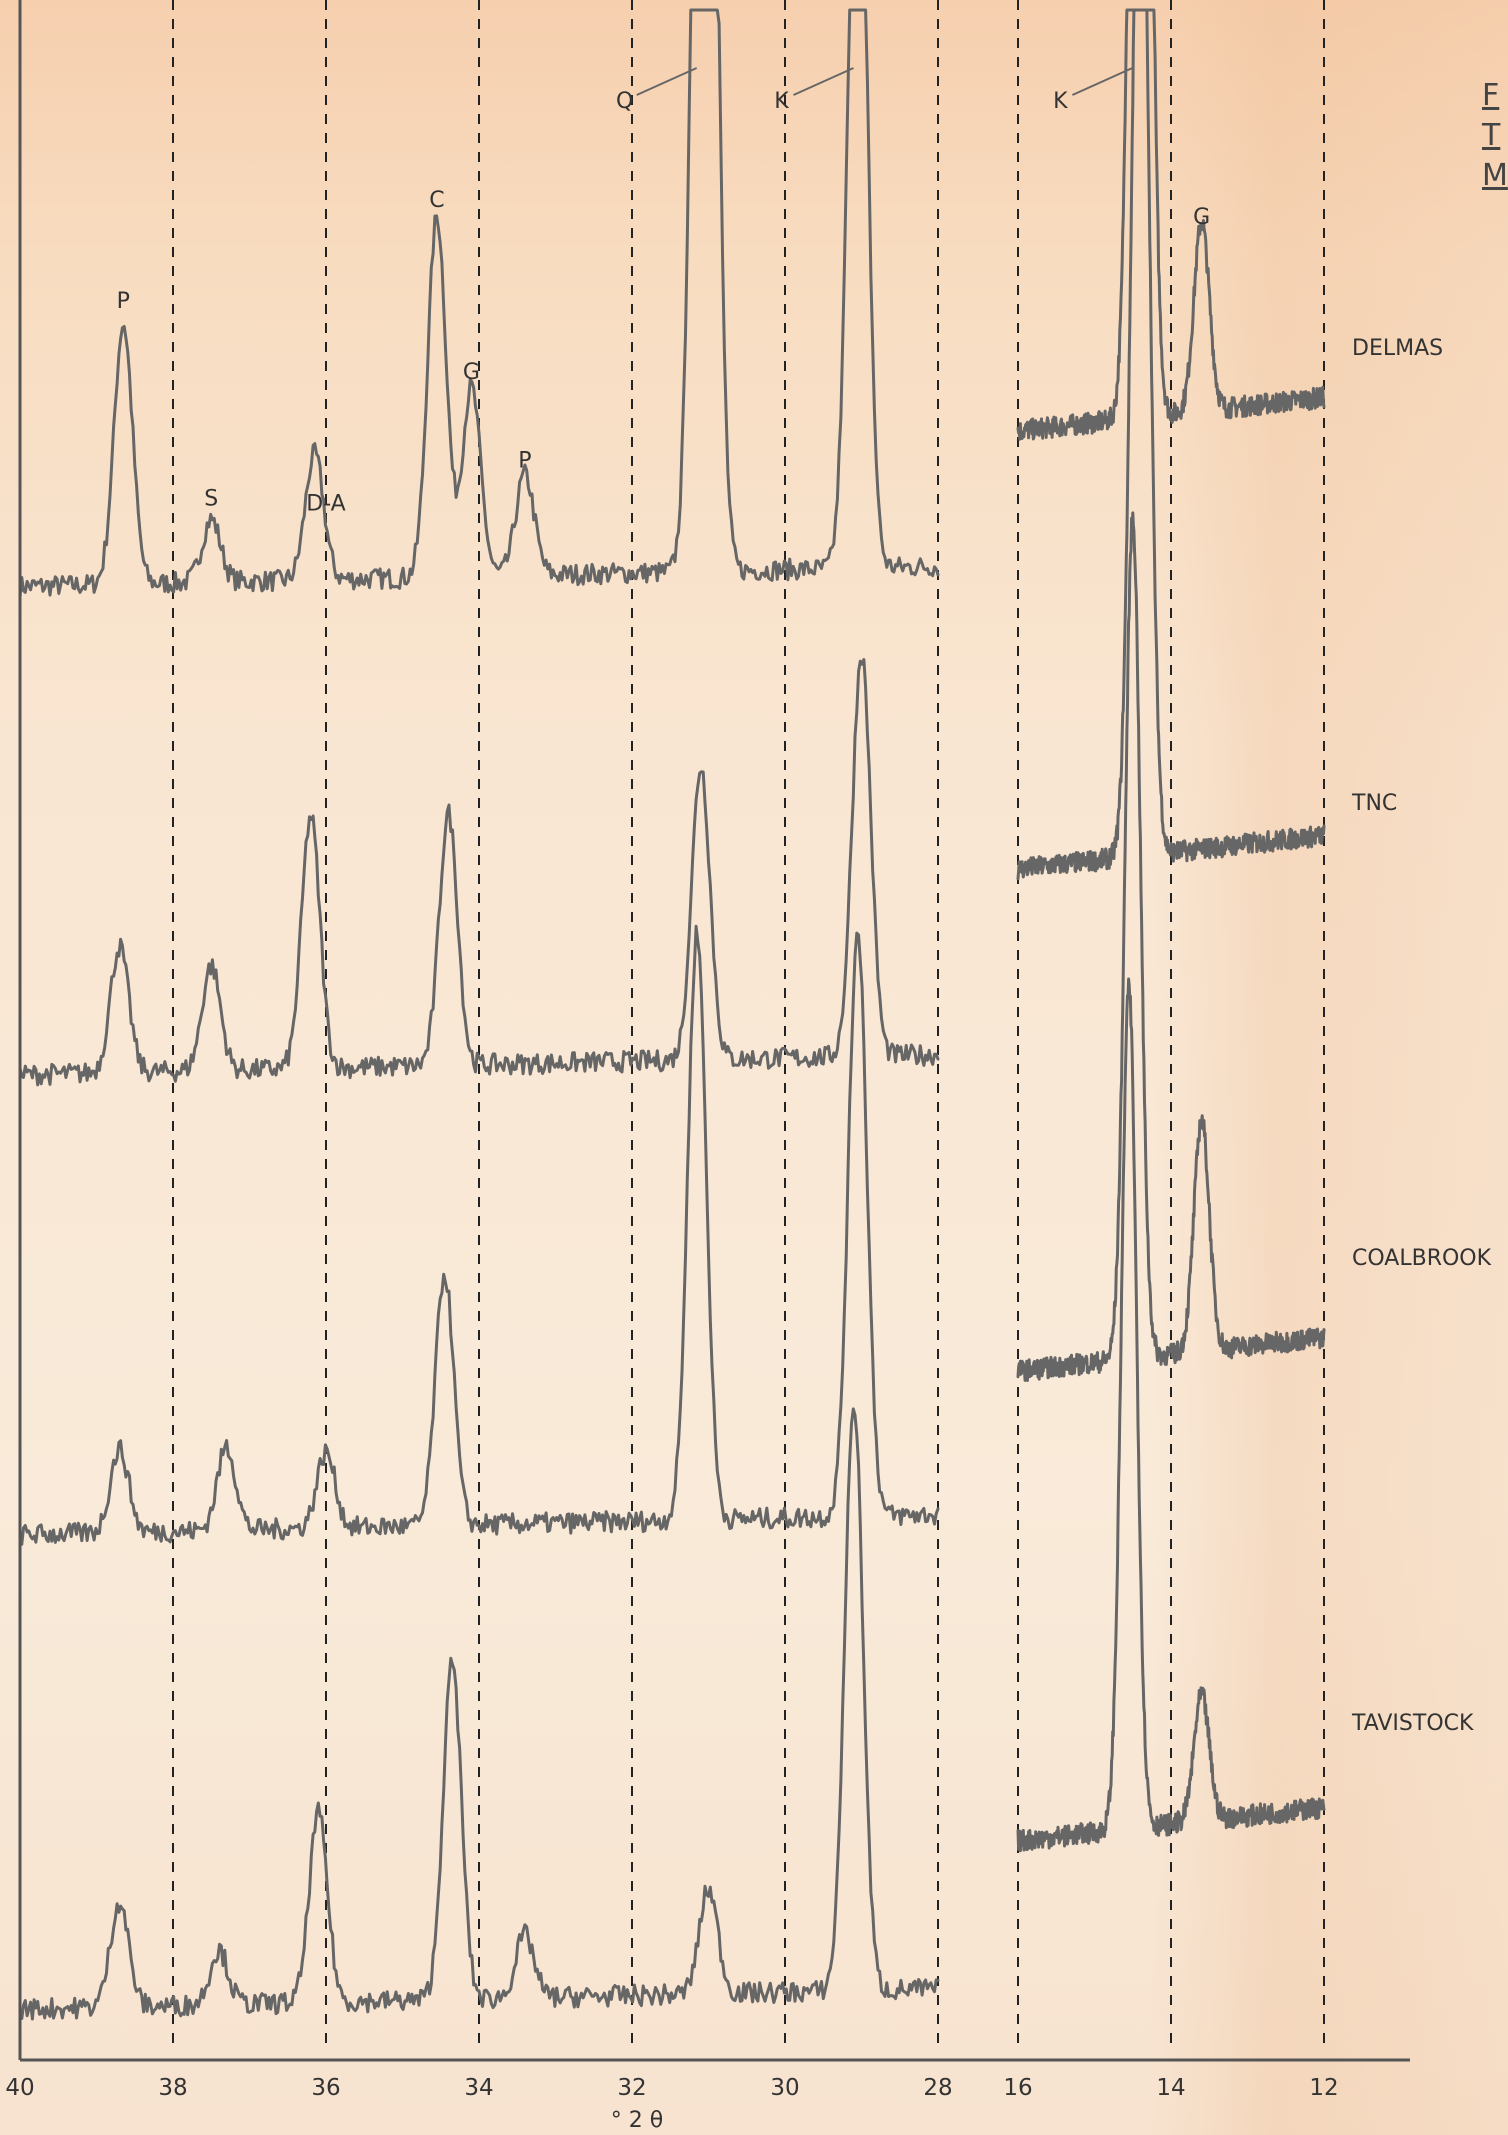 This screenshot has width=1508, height=2135. What do you see at coordinates (1495, 175) in the screenshot?
I see `margin-letter: M` at bounding box center [1495, 175].